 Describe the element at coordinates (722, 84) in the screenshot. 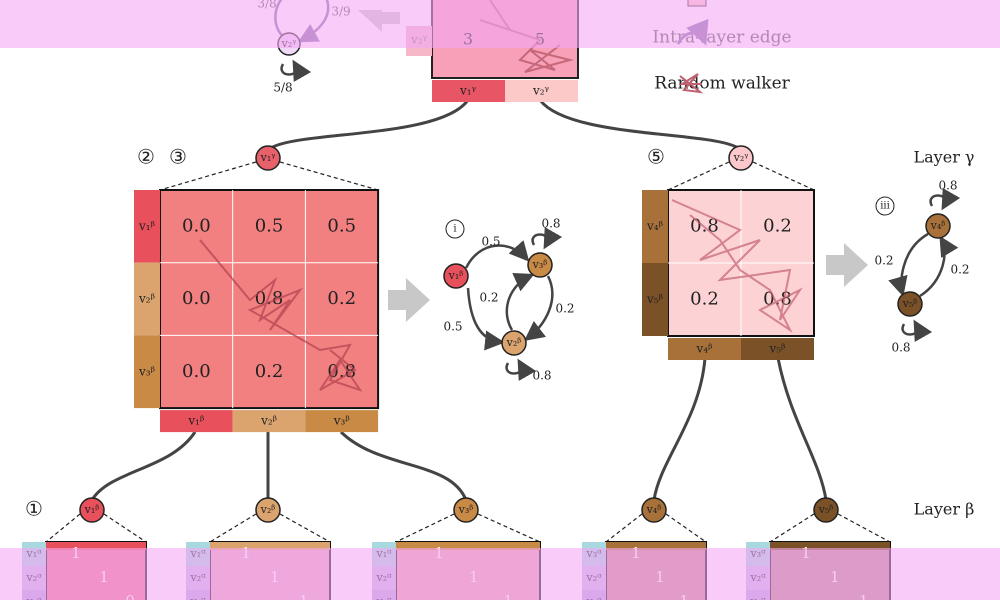

I see `legend-label: Random walker` at that location.